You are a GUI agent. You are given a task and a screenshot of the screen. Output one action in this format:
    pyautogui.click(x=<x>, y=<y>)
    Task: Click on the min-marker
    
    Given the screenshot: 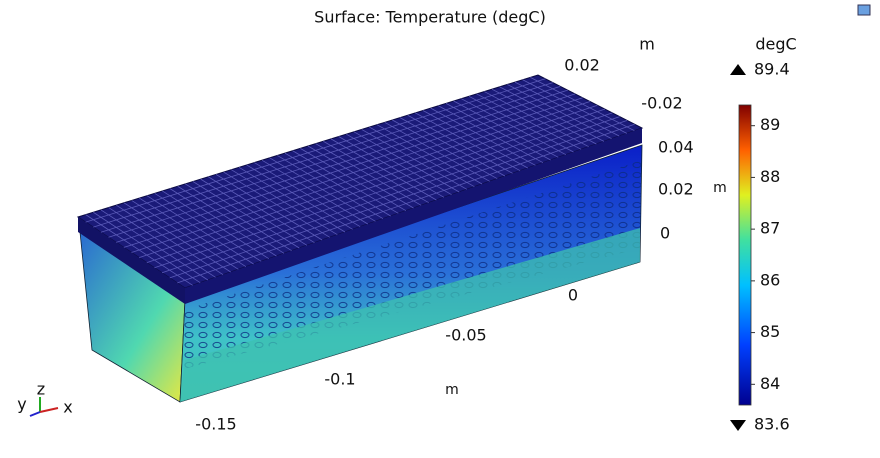 What is the action you would take?
    pyautogui.click(x=738, y=425)
    